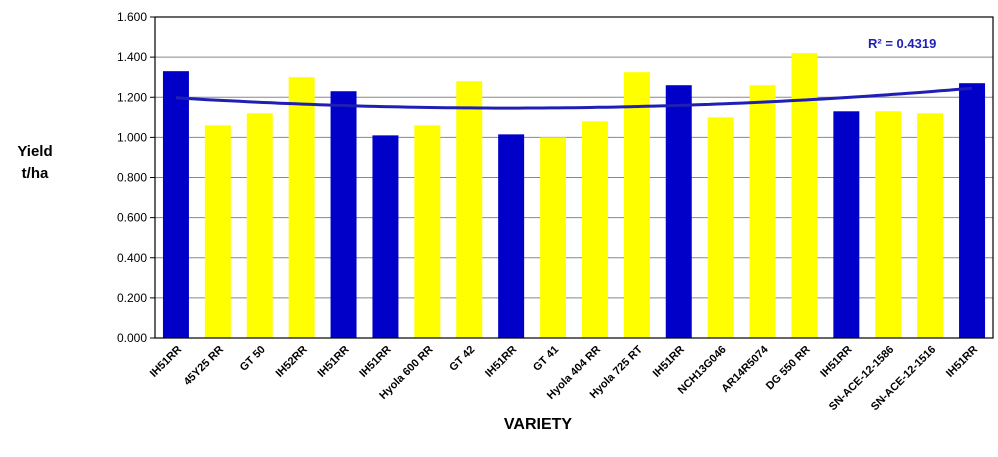 This screenshot has width=998, height=457. I want to click on y-tick-label: 0.800, so click(132, 178).